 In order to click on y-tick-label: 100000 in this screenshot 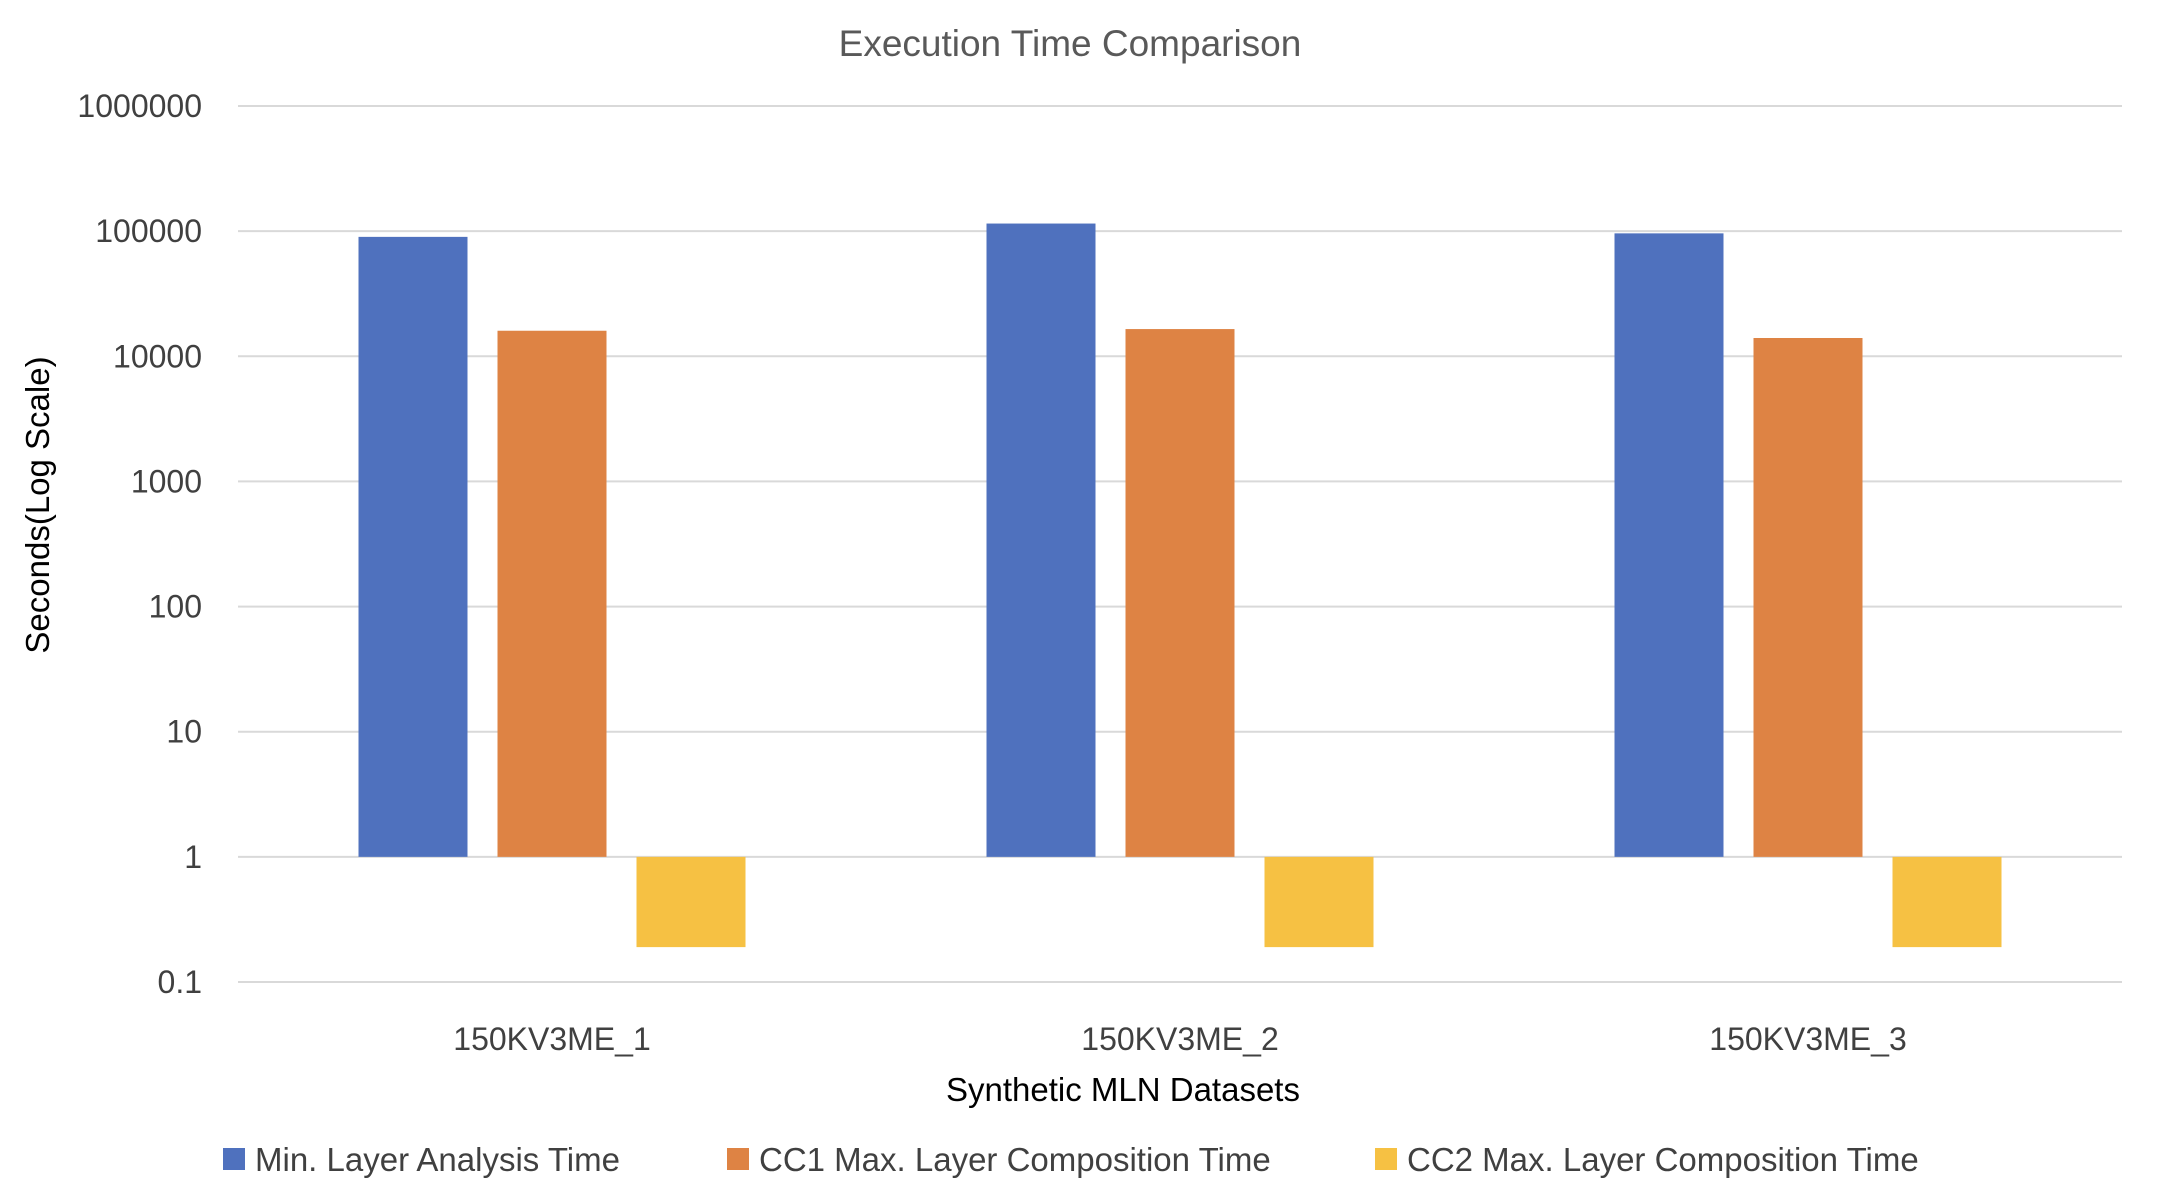, I will do `click(148, 231)`.